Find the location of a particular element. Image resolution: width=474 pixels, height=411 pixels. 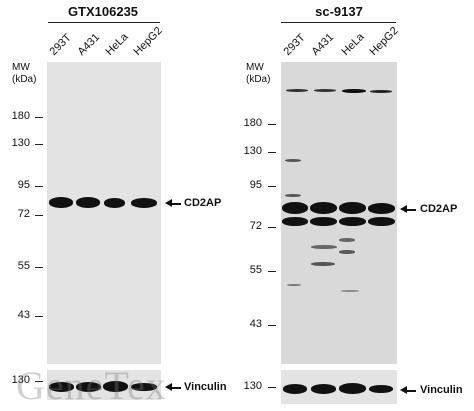

blot-panel-2-loading is located at coordinates (339, 387).